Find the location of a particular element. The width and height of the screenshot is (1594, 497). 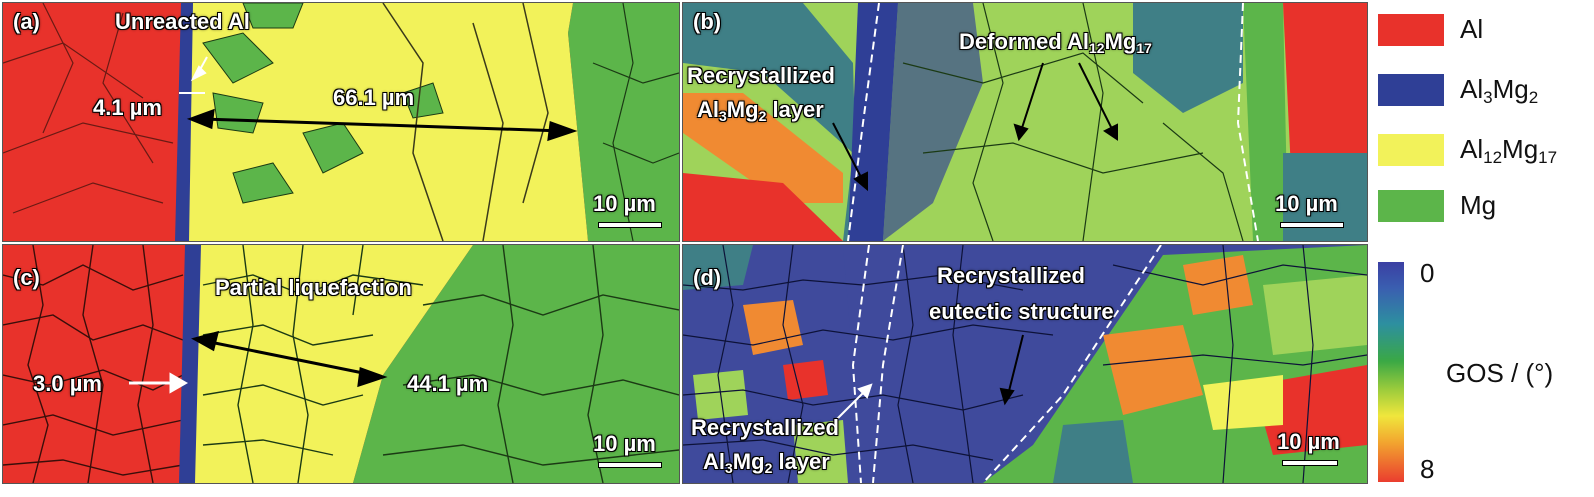

panel-a-thickness-large: 66.1 µm is located at coordinates (374, 97).